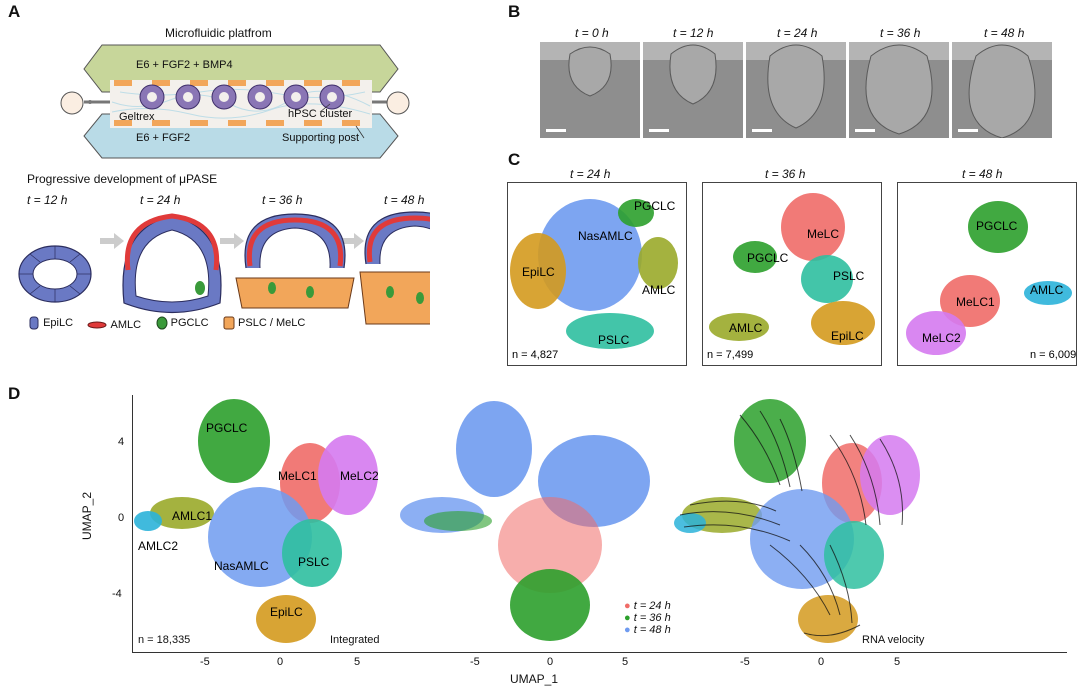  I want to click on legend-pslc: PSLC / MeLC, so click(264, 323).